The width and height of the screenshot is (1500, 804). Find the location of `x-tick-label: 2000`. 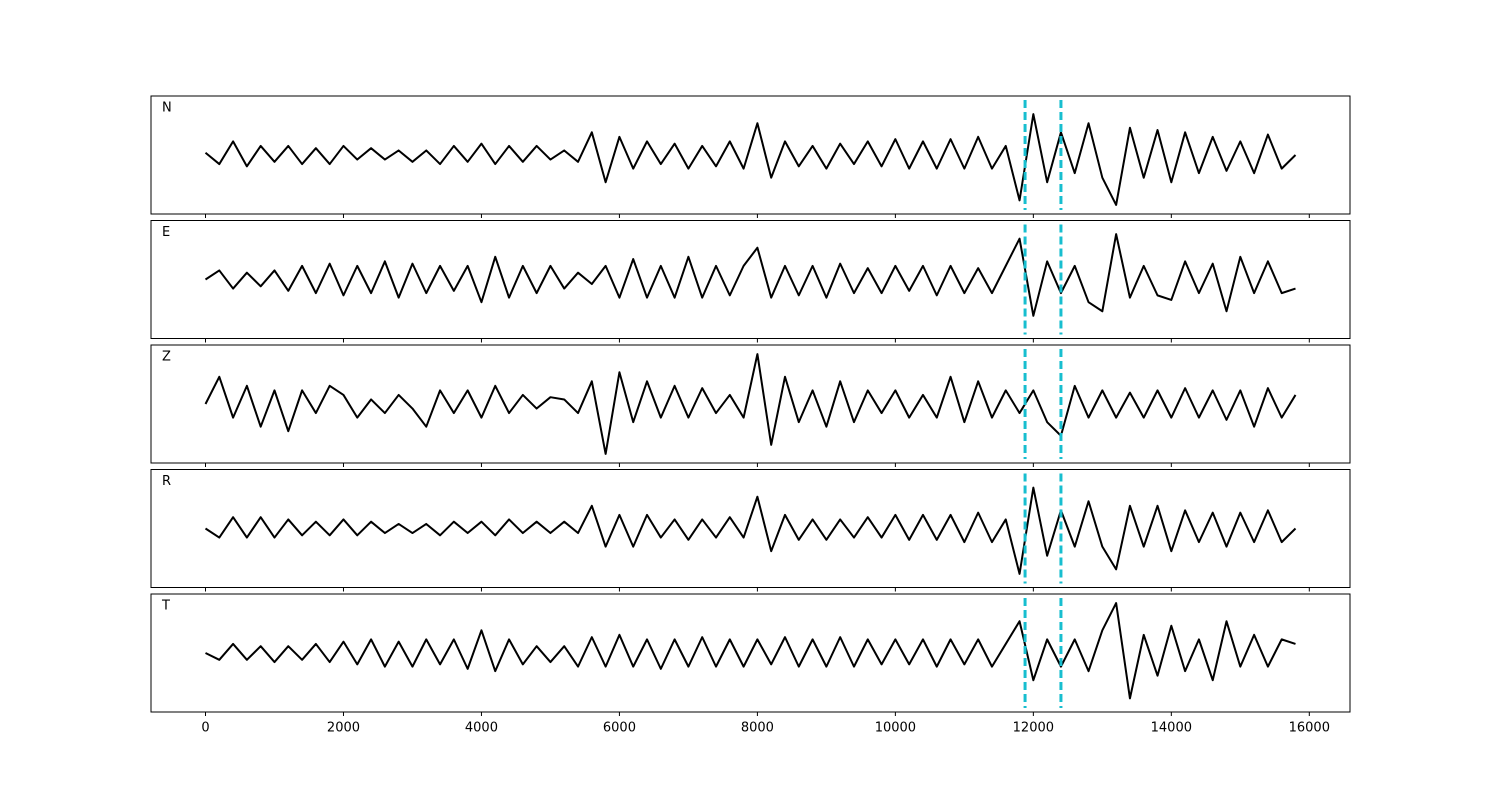

x-tick-label: 2000 is located at coordinates (343, 728).